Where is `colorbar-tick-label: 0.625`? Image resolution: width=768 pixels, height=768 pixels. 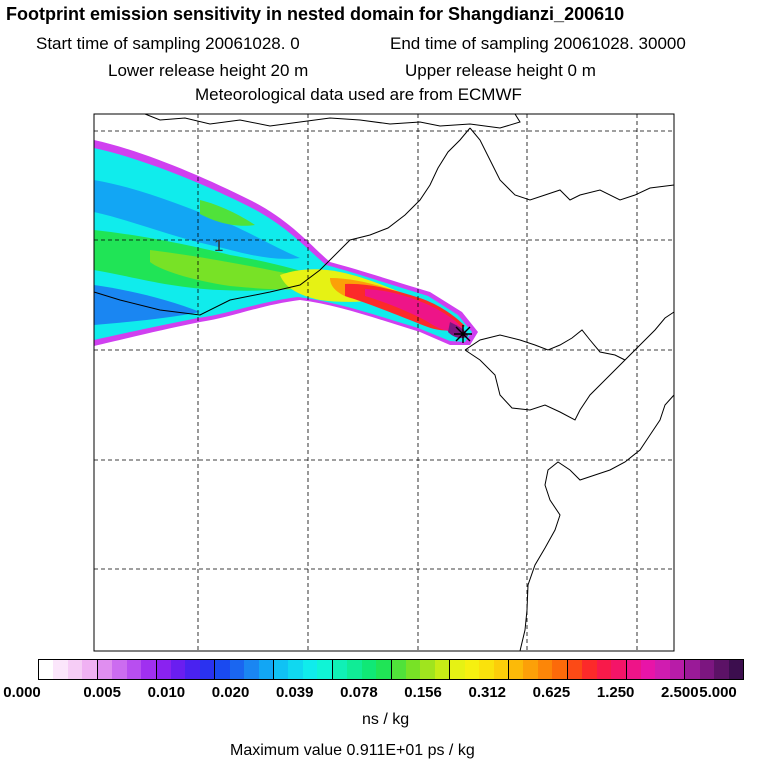 colorbar-tick-label: 0.625 is located at coordinates (551, 692).